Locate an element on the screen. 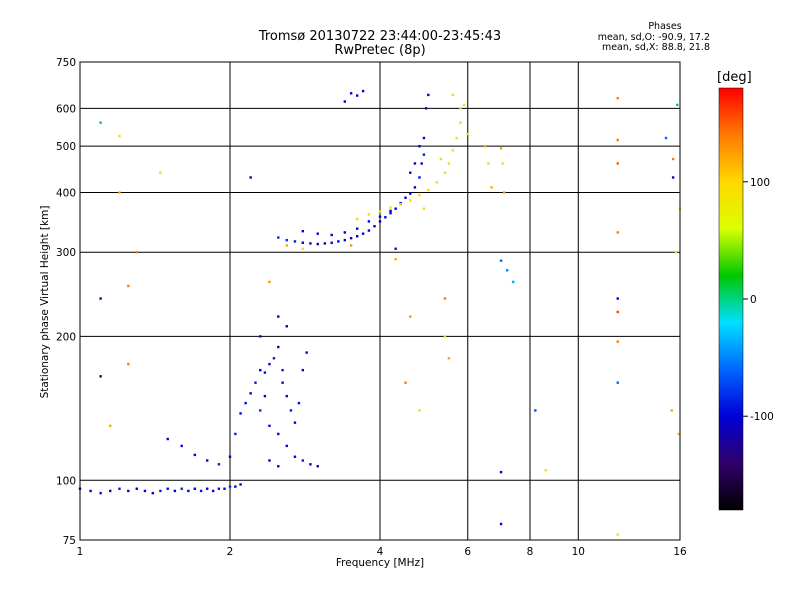  y-axis-ticks: 75 100 200 300 400 500 600 750 is located at coordinates (66, 302).